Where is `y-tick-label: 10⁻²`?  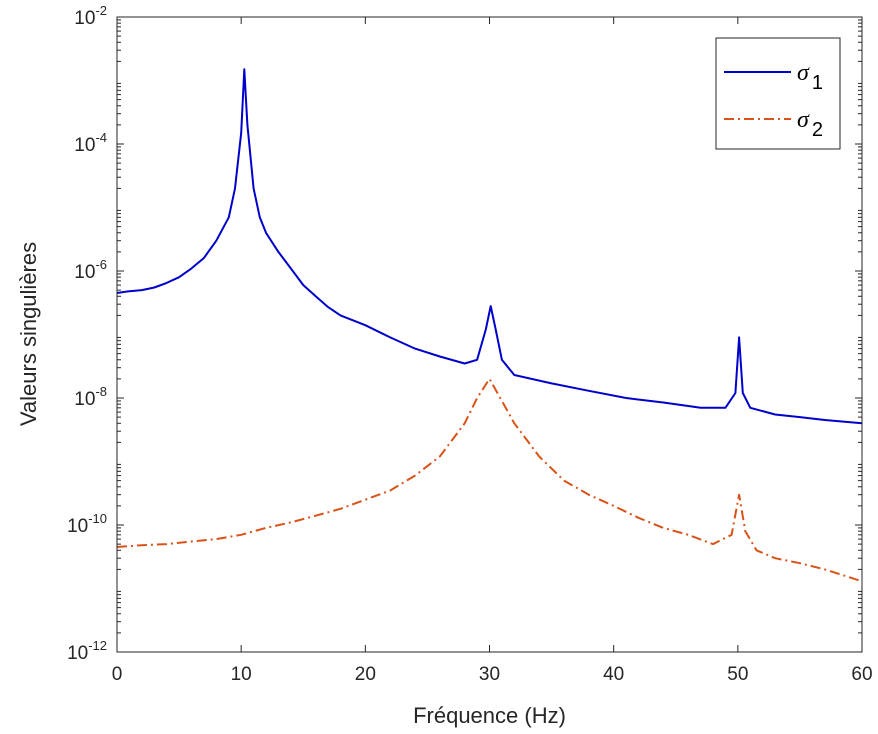
y-tick-label: 10⁻² is located at coordinates (90, 16).